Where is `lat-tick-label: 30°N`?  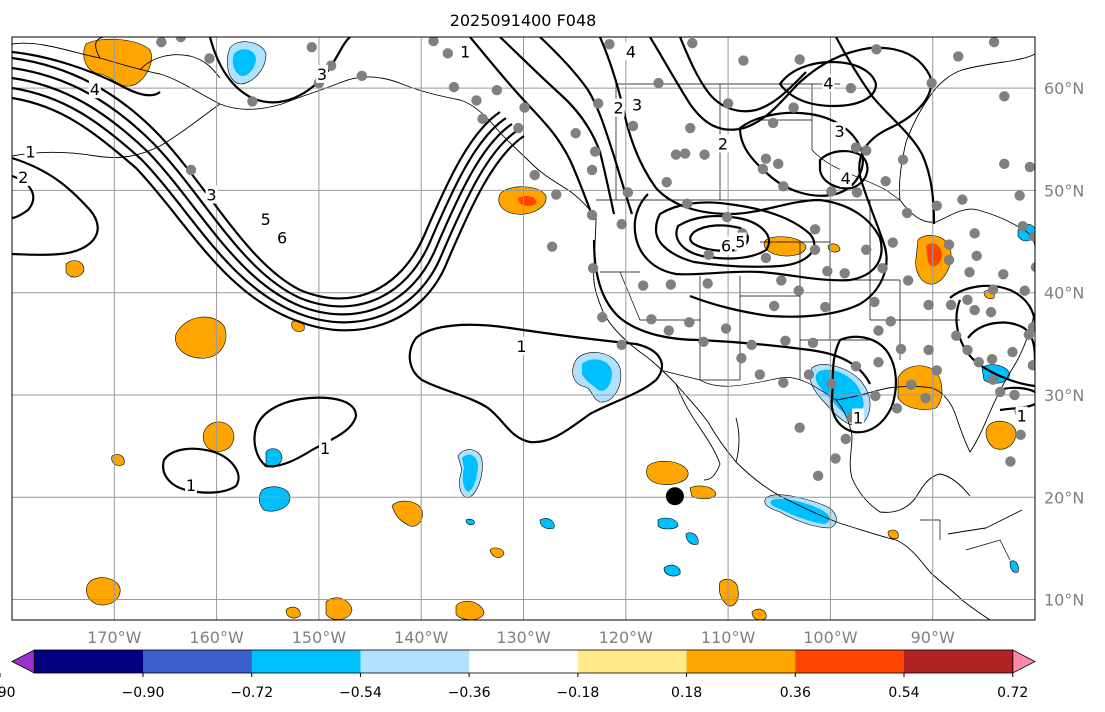 lat-tick-label: 30°N is located at coordinates (1064, 395).